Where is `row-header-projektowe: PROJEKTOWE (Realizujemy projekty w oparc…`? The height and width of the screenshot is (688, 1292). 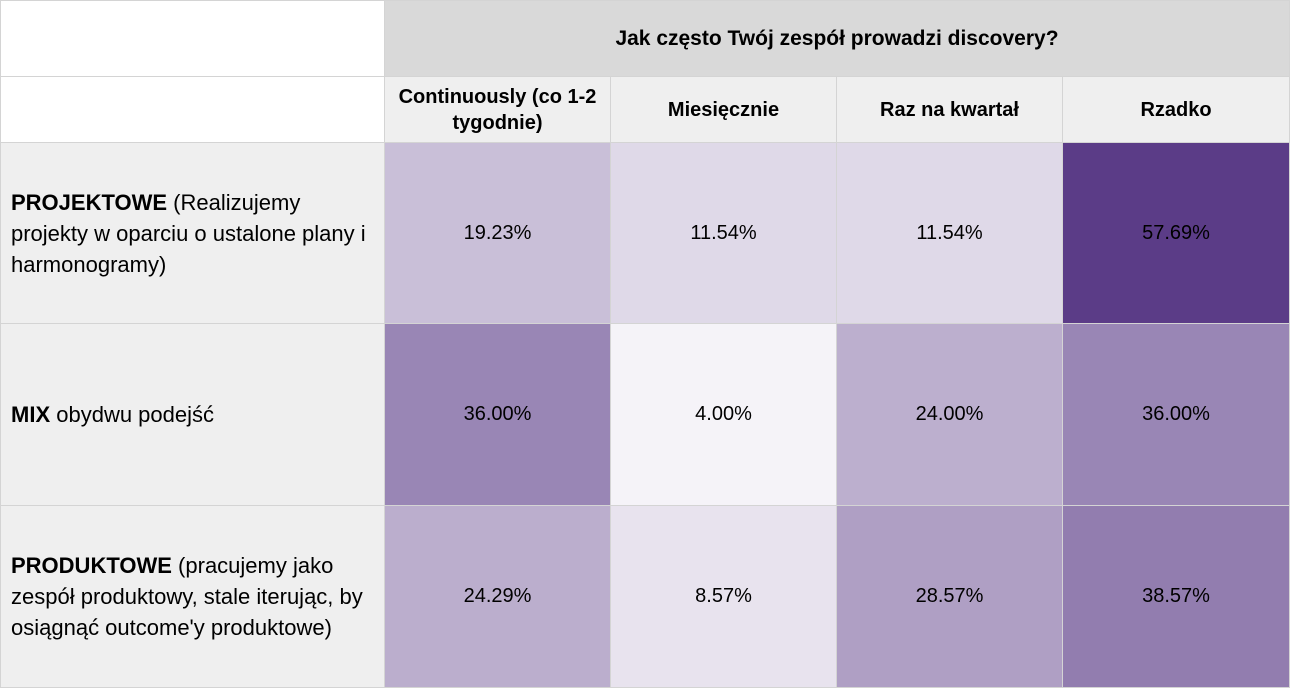
row-header-projektowe: PROJEKTOWE (Realizujemy projekty w oparc… is located at coordinates (192, 233).